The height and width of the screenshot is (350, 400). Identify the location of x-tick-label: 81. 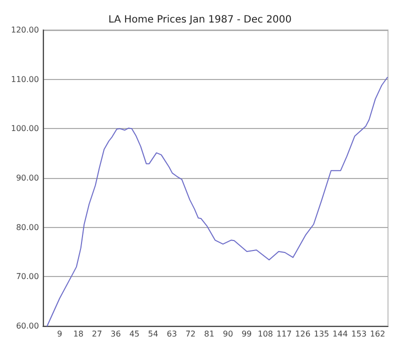
(209, 334).